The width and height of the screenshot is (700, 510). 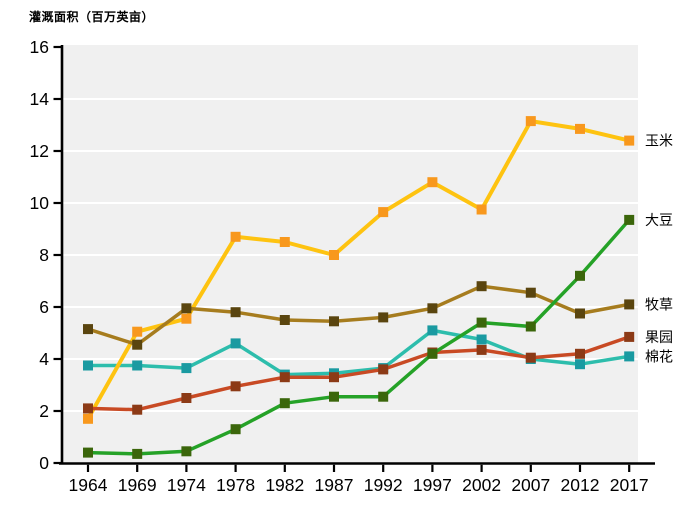 What do you see at coordinates (659, 337) in the screenshot?
I see `series-label-orchard: 果园` at bounding box center [659, 337].